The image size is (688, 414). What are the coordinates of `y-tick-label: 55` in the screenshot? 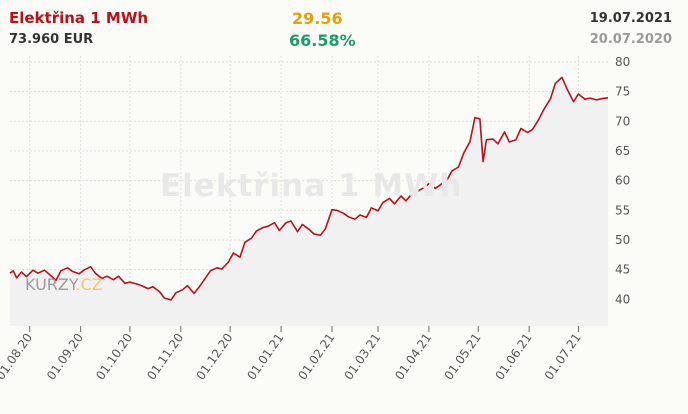 It's located at (622, 210).